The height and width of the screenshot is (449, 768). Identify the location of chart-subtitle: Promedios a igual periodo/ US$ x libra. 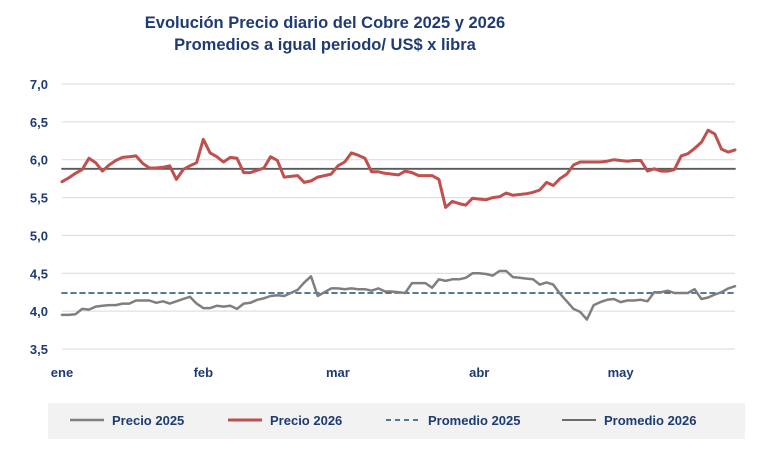
(325, 45).